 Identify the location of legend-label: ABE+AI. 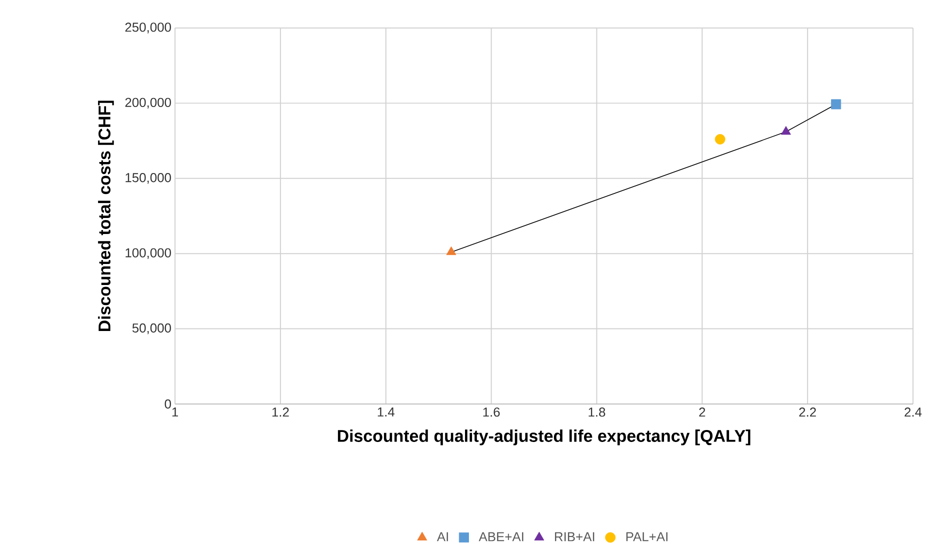
(501, 537).